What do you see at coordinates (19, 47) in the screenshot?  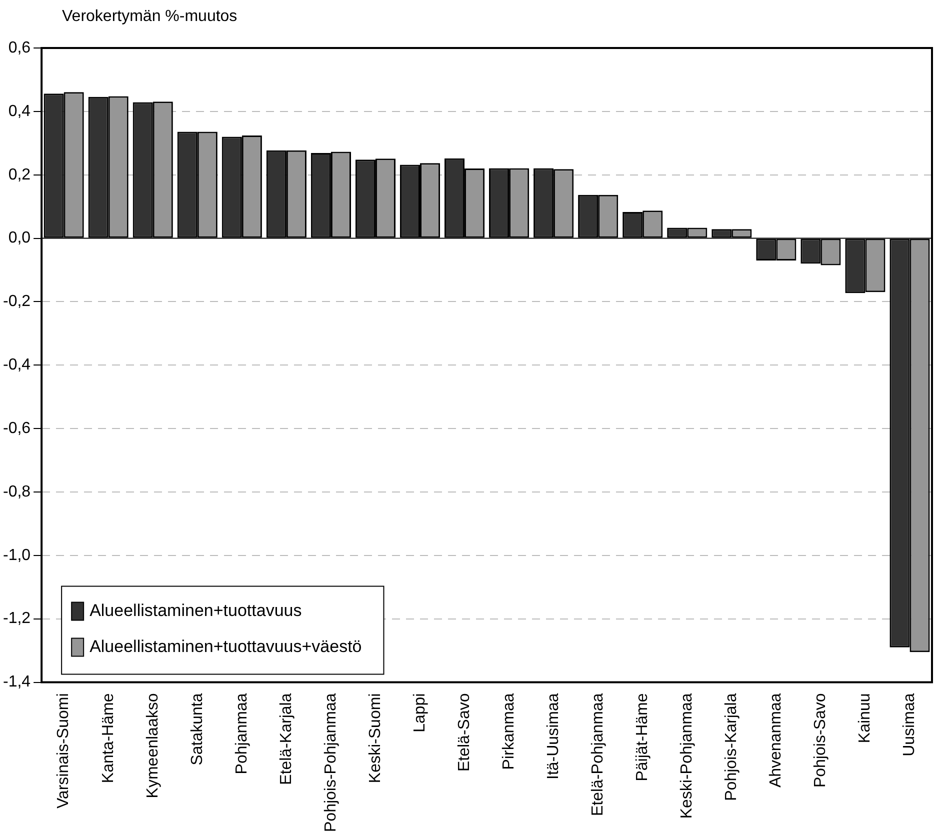 I see `y-tick-label: 0,6` at bounding box center [19, 47].